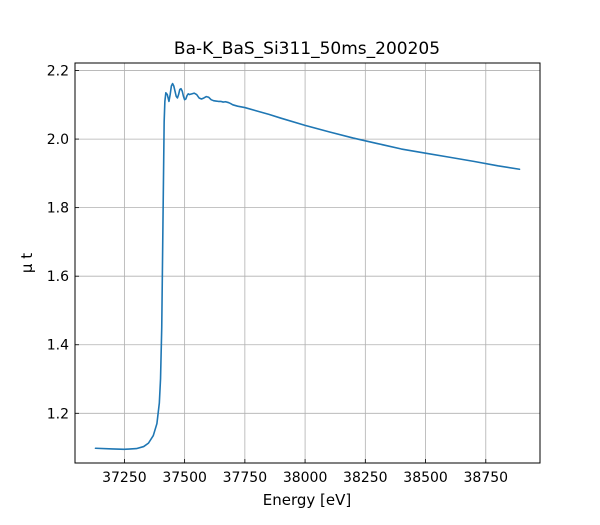  What do you see at coordinates (305, 478) in the screenshot?
I see `x-tick-label: 38000` at bounding box center [305, 478].